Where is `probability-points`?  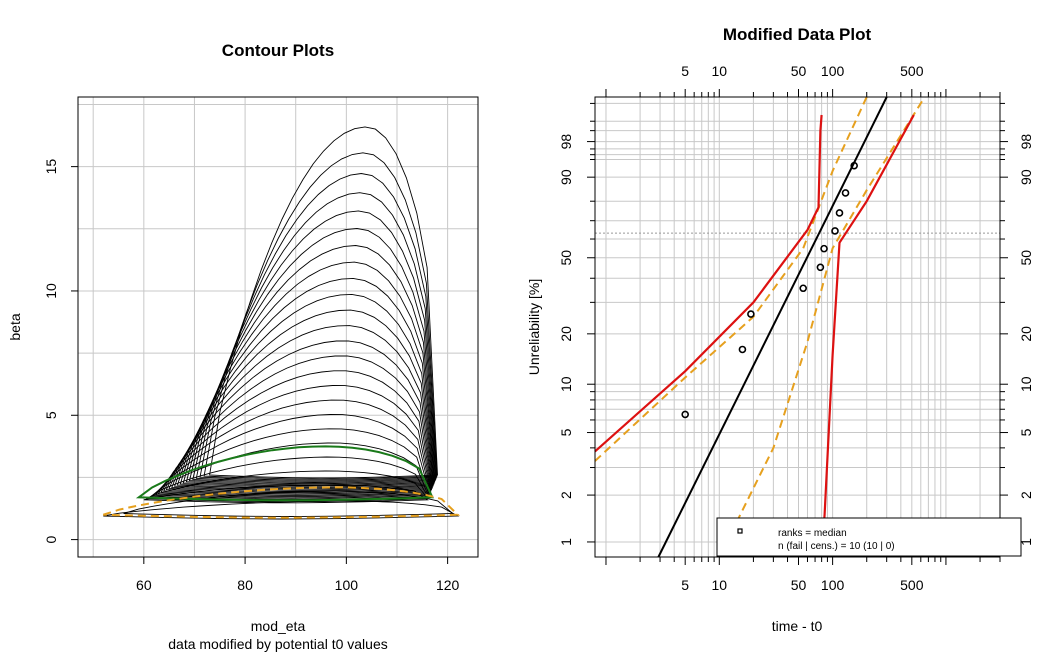 probability-points is located at coordinates (769, 290).